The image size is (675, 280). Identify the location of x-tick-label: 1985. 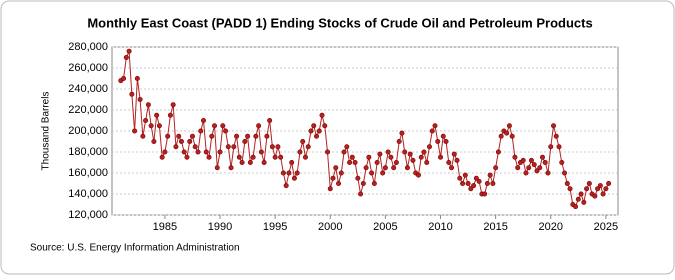
(165, 227).